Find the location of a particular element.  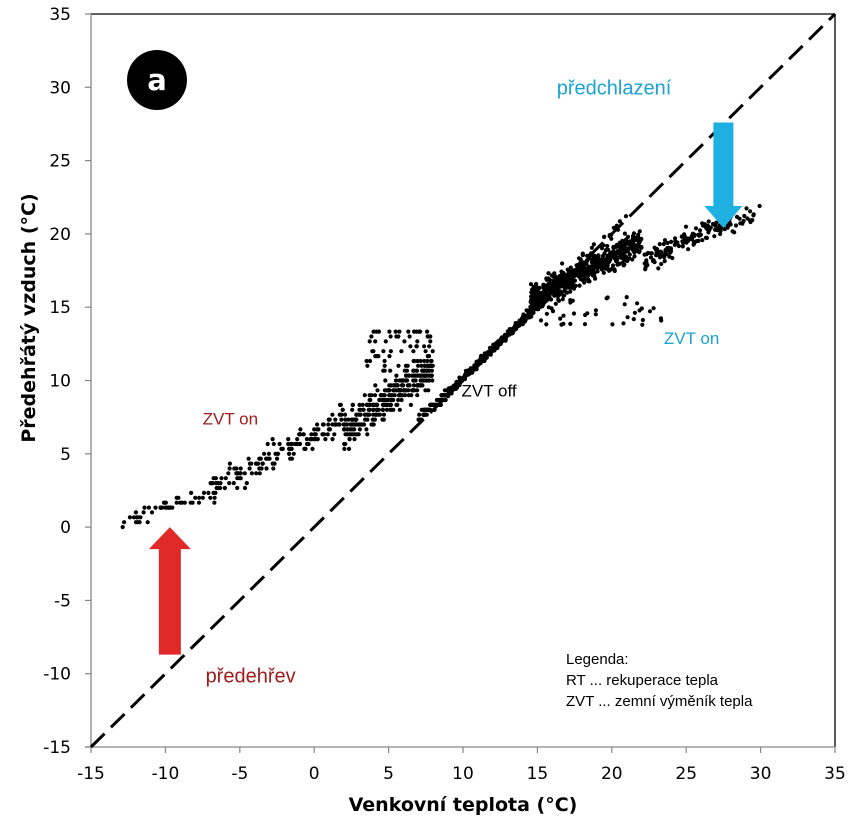

heating-arrow-icon is located at coordinates (169, 591).